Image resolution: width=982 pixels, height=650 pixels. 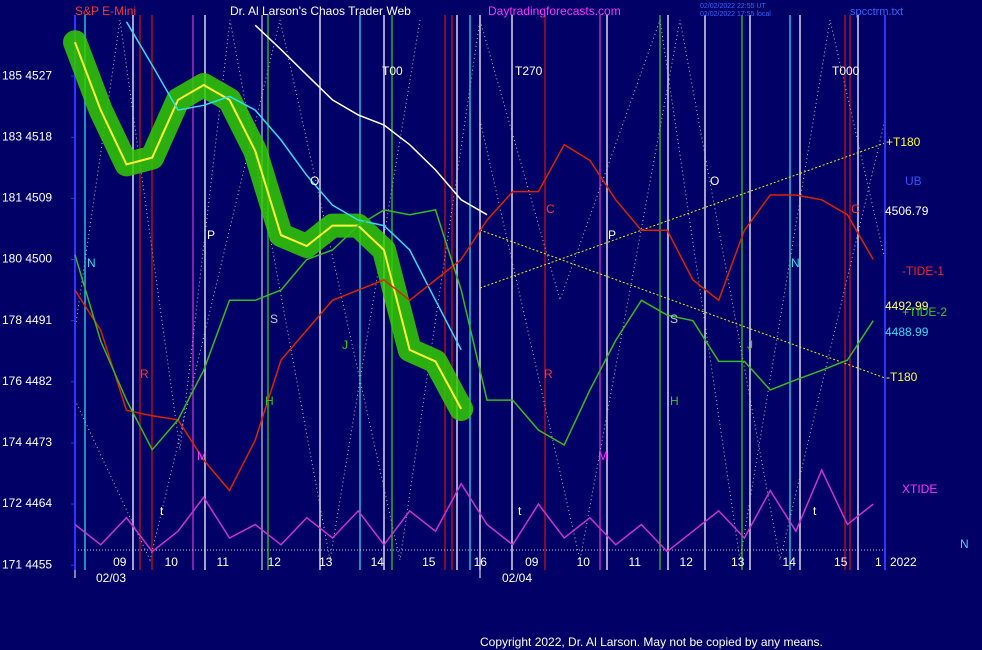 What do you see at coordinates (529, 71) in the screenshot?
I see `annotation: T270` at bounding box center [529, 71].